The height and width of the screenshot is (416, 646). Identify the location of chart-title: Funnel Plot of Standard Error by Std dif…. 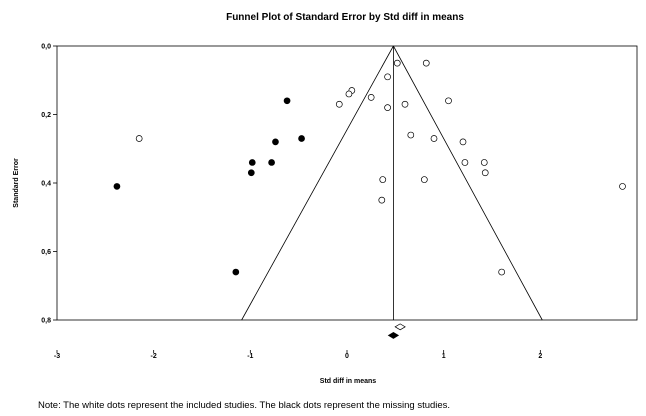
(345, 17).